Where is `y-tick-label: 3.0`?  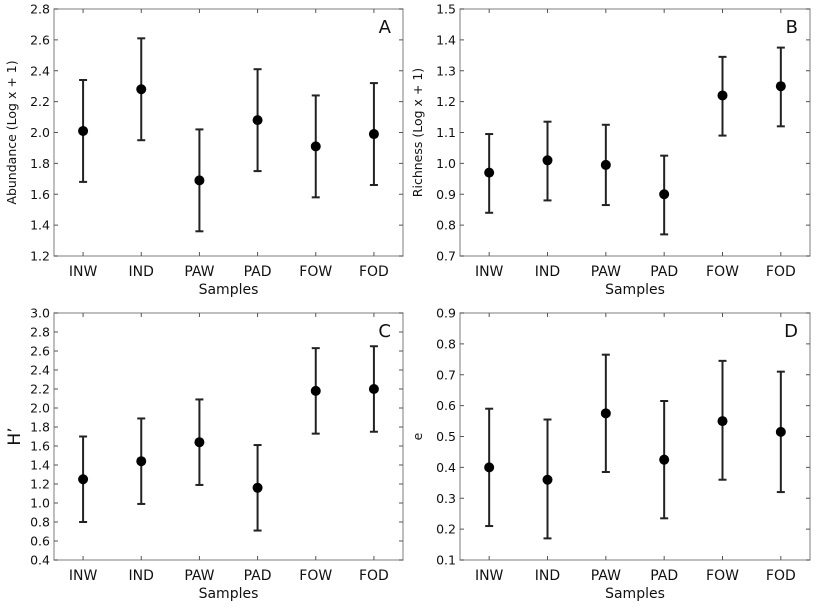
y-tick-label: 3.0 is located at coordinates (40, 313).